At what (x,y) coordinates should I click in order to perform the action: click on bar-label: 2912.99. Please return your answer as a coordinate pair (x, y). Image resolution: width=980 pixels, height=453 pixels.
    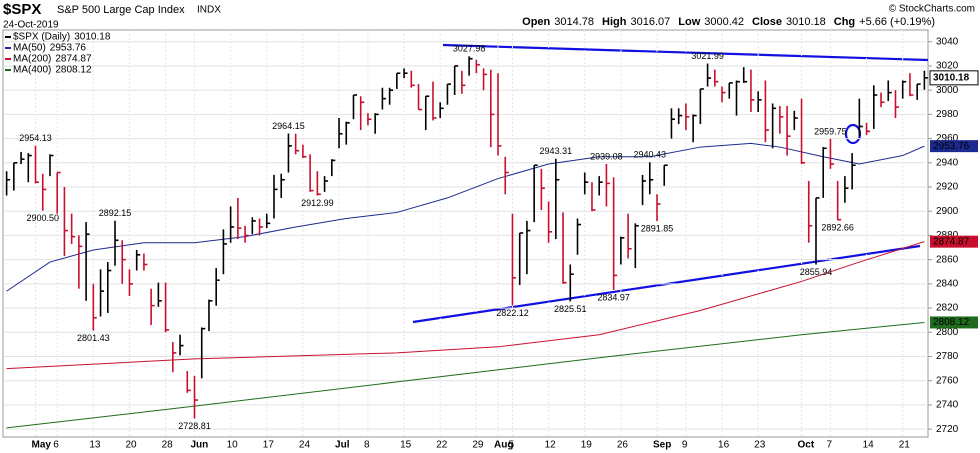
    Looking at the image, I should click on (317, 203).